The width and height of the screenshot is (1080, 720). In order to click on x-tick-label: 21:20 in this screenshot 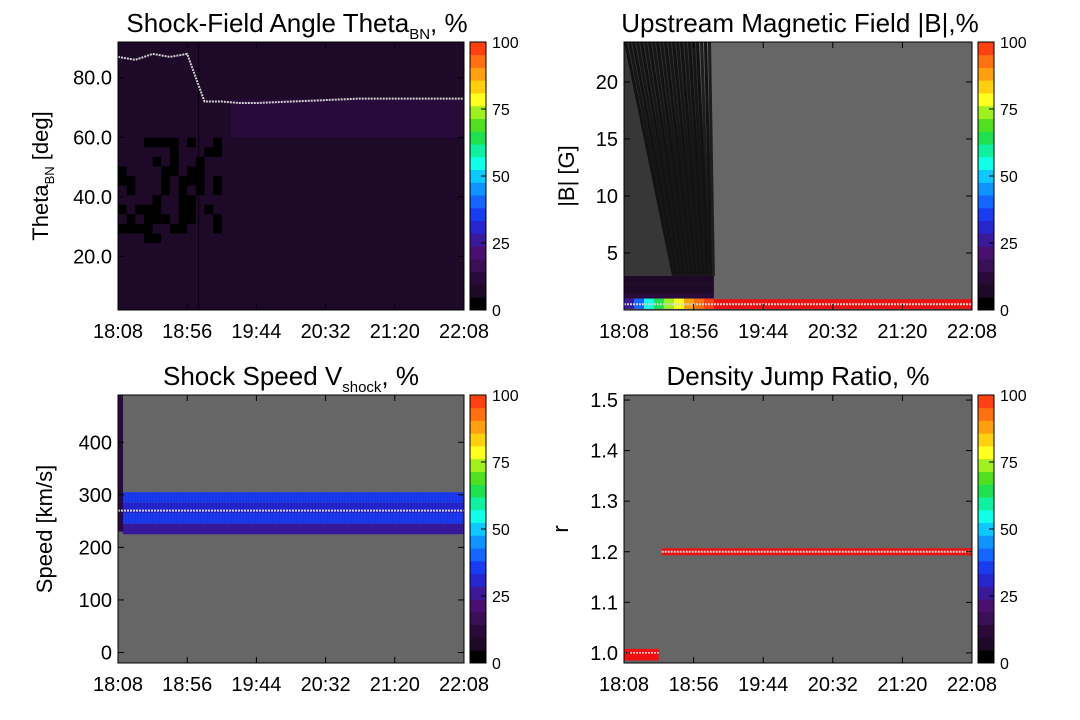, I will do `click(395, 685)`.